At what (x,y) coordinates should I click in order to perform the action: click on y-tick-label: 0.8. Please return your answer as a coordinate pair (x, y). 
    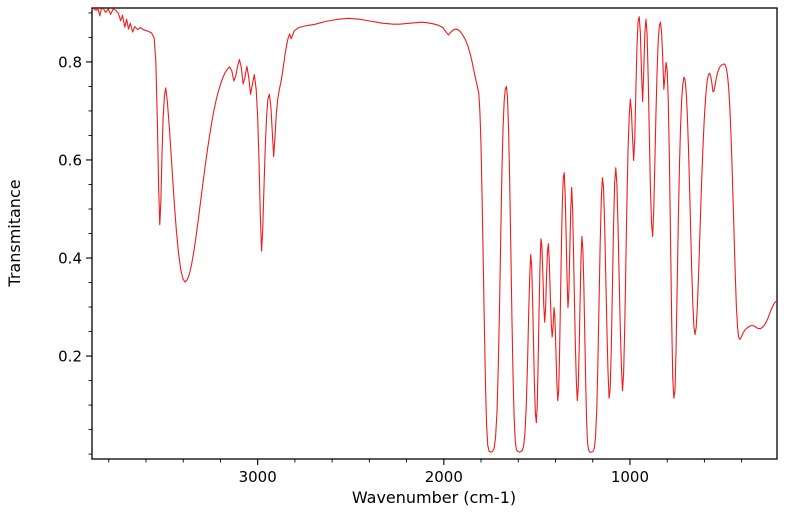
    Looking at the image, I should click on (70, 62).